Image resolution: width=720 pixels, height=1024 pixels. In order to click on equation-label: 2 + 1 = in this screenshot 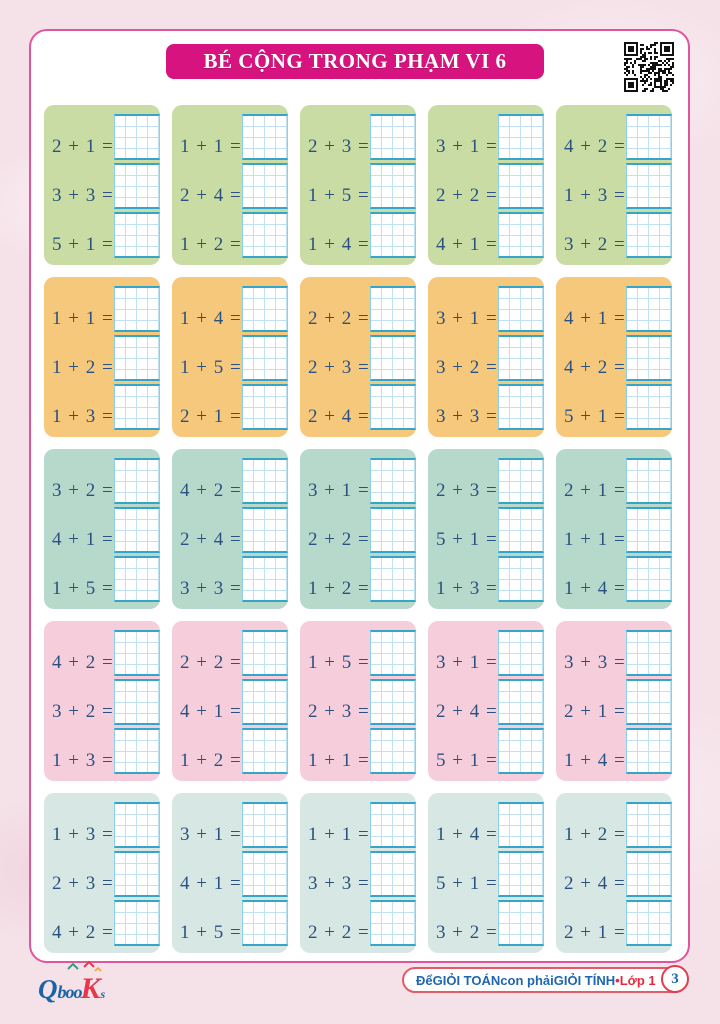, I will do `click(83, 146)`.